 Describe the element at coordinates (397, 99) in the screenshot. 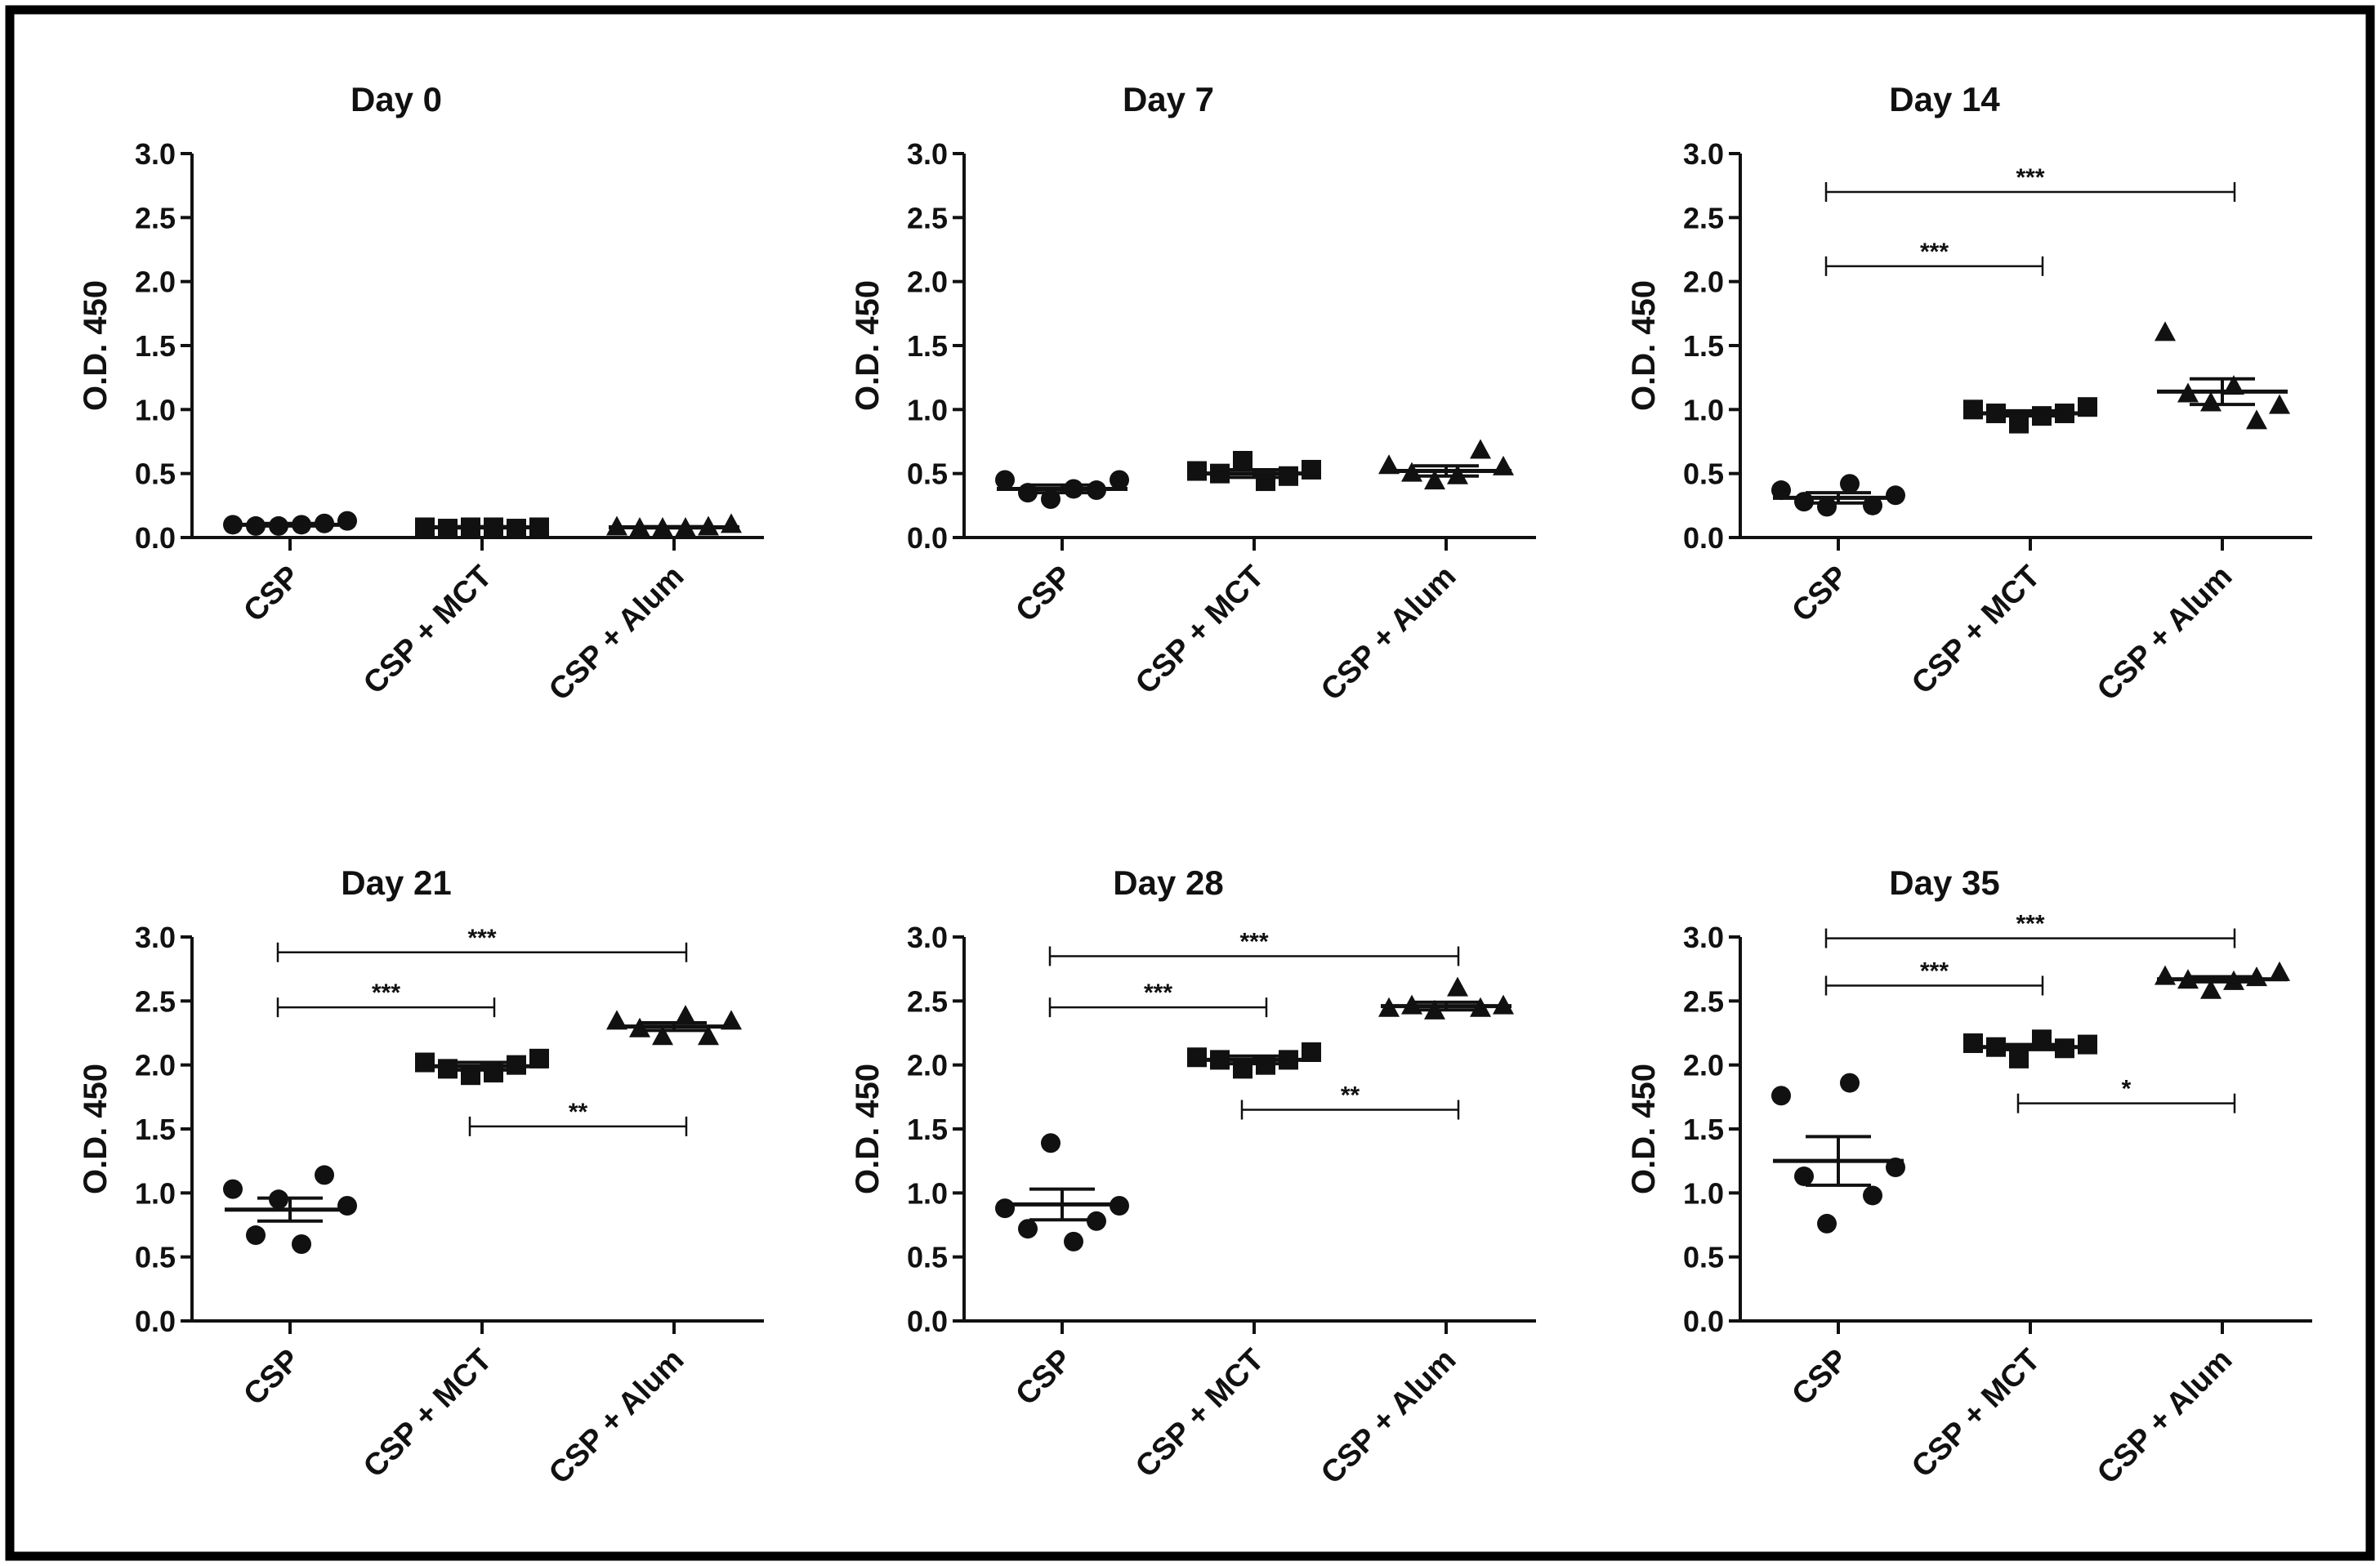

I see `chart-title: Day 0` at that location.